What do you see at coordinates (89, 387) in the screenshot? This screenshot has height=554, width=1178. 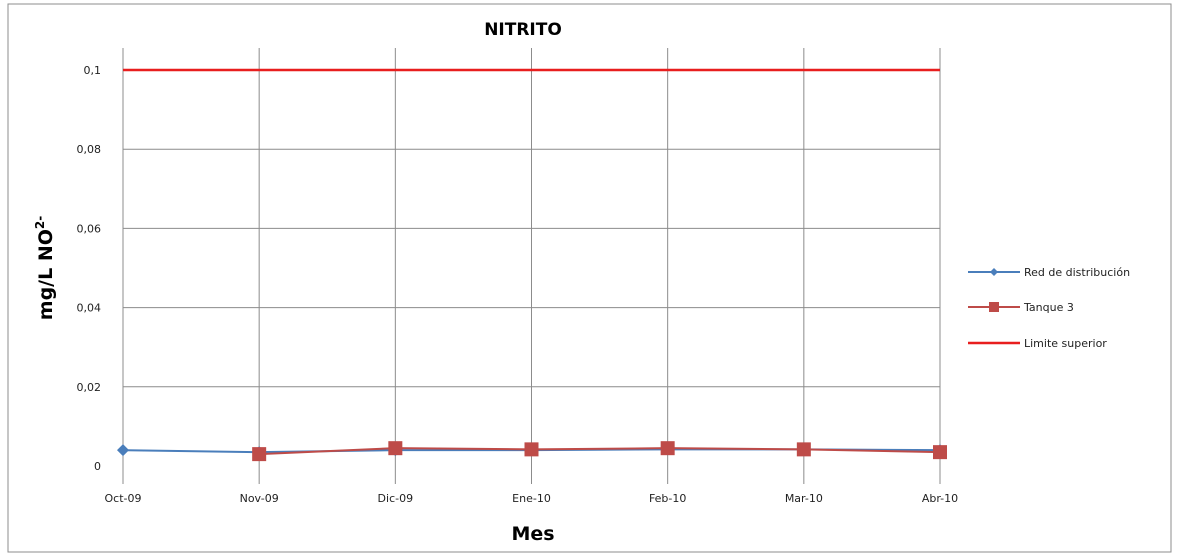 I see `y-tick-label: 0,02` at bounding box center [89, 387].